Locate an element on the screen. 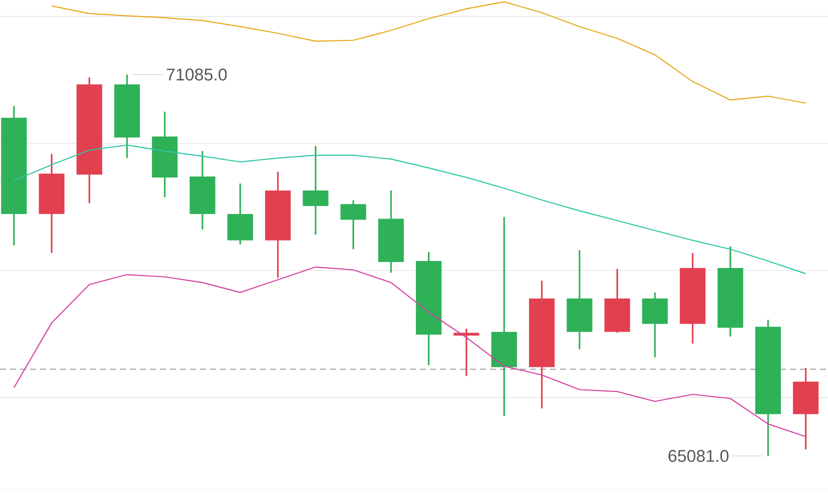 This screenshot has width=828, height=504. annotation: 71085.0 is located at coordinates (196, 74).